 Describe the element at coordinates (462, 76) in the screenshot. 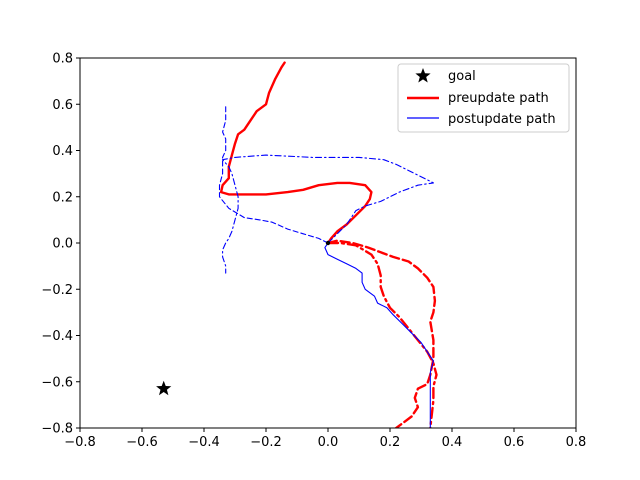

I see `legend-label-goal: goal` at that location.